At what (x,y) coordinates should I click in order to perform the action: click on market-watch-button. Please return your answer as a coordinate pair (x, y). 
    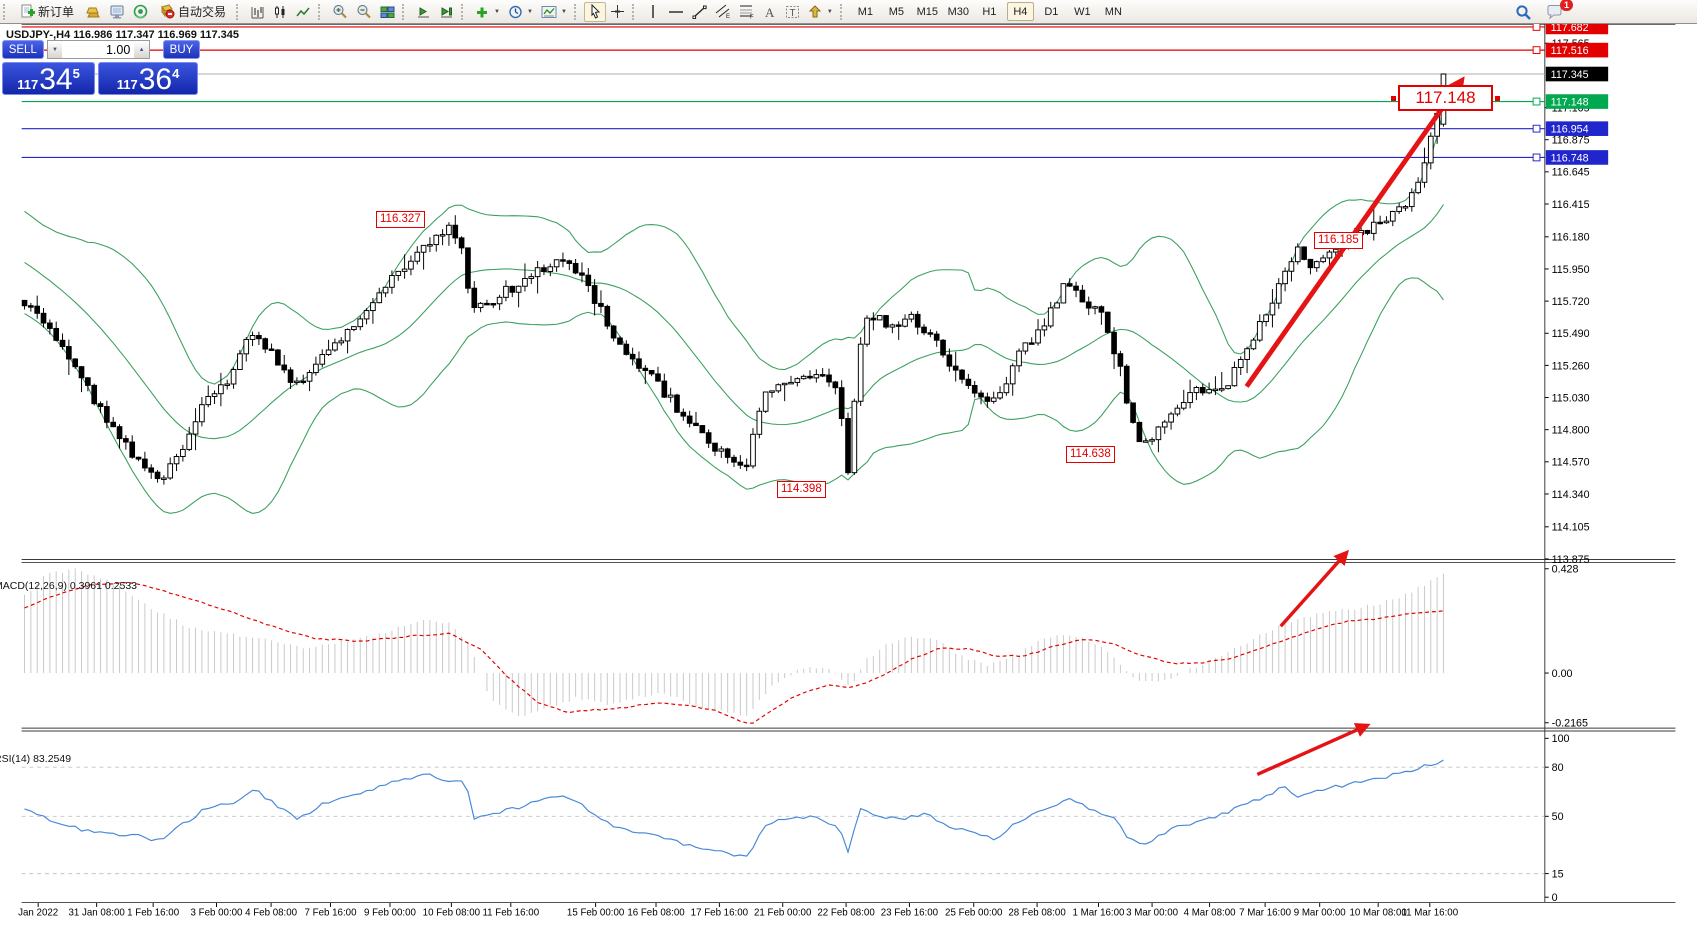
    Looking at the image, I should click on (117, 12).